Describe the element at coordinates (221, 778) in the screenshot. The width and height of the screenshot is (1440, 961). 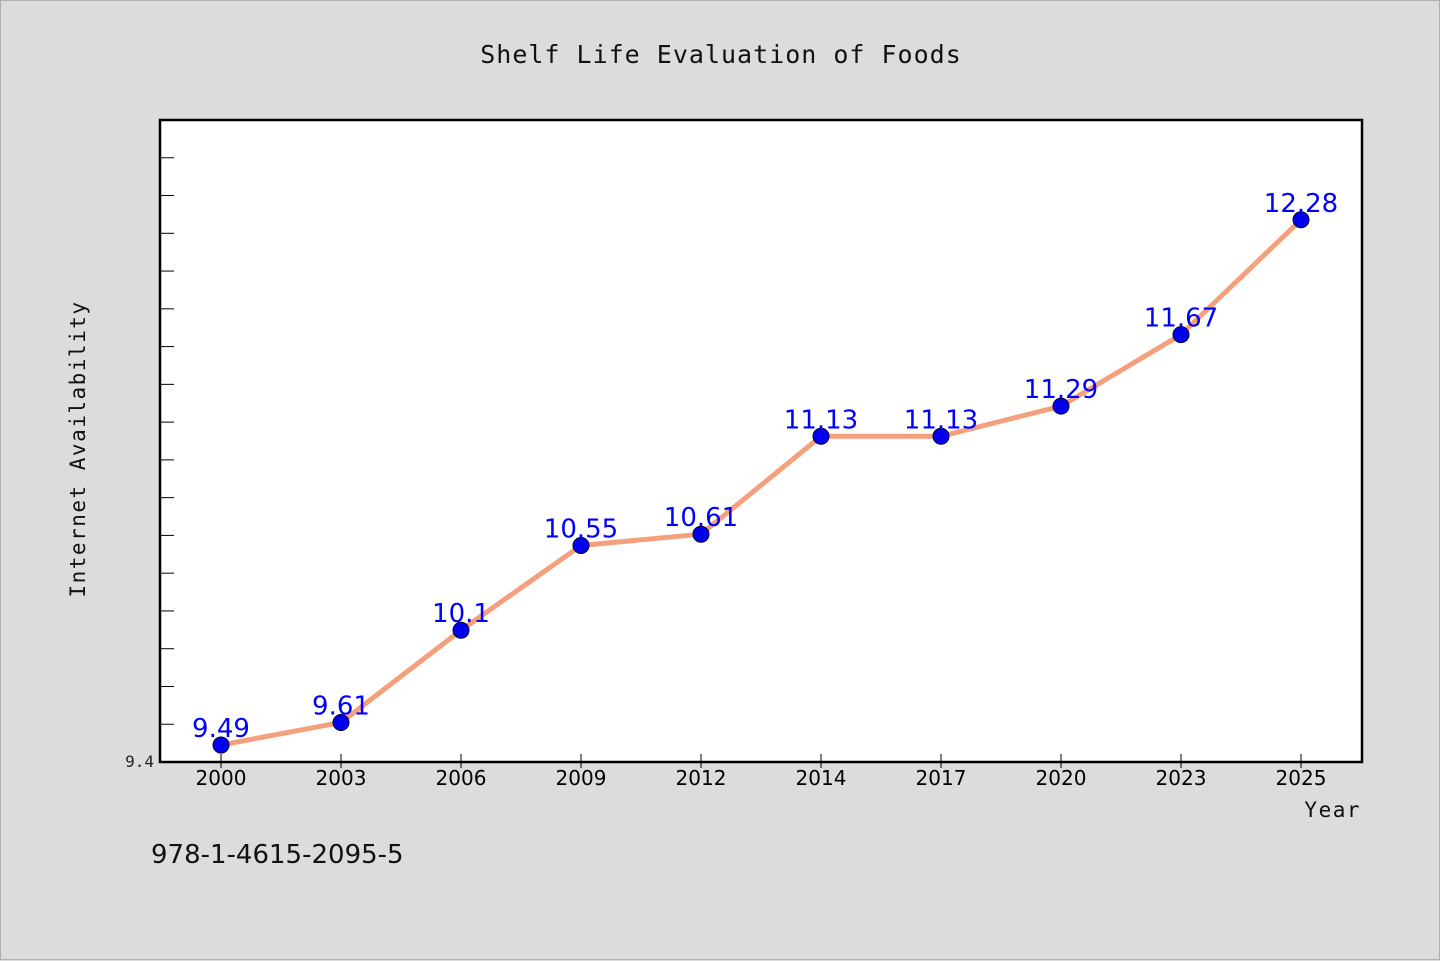
I see `x-tick-label: 2000` at that location.